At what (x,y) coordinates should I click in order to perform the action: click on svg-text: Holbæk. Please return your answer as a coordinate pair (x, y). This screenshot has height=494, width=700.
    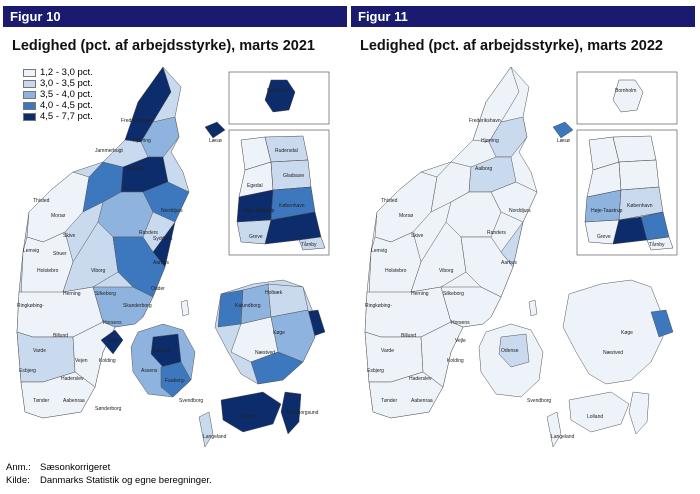
    Looking at the image, I should click on (274, 293).